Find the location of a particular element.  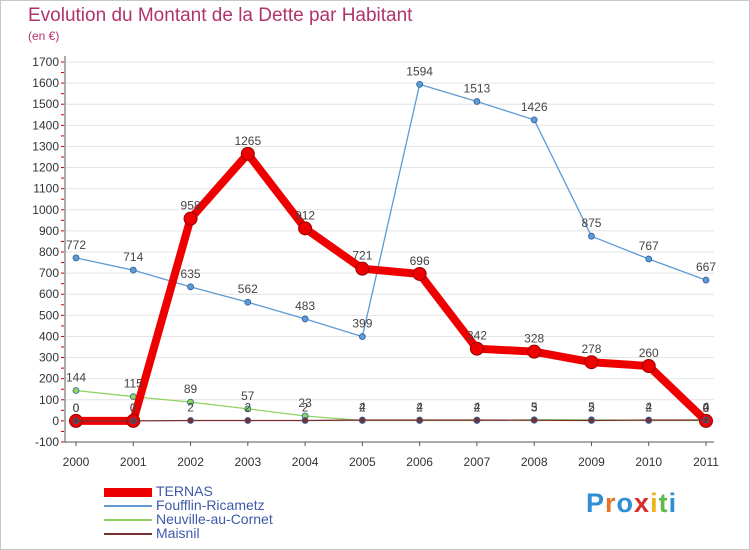

data-label: 958 is located at coordinates (191, 206).